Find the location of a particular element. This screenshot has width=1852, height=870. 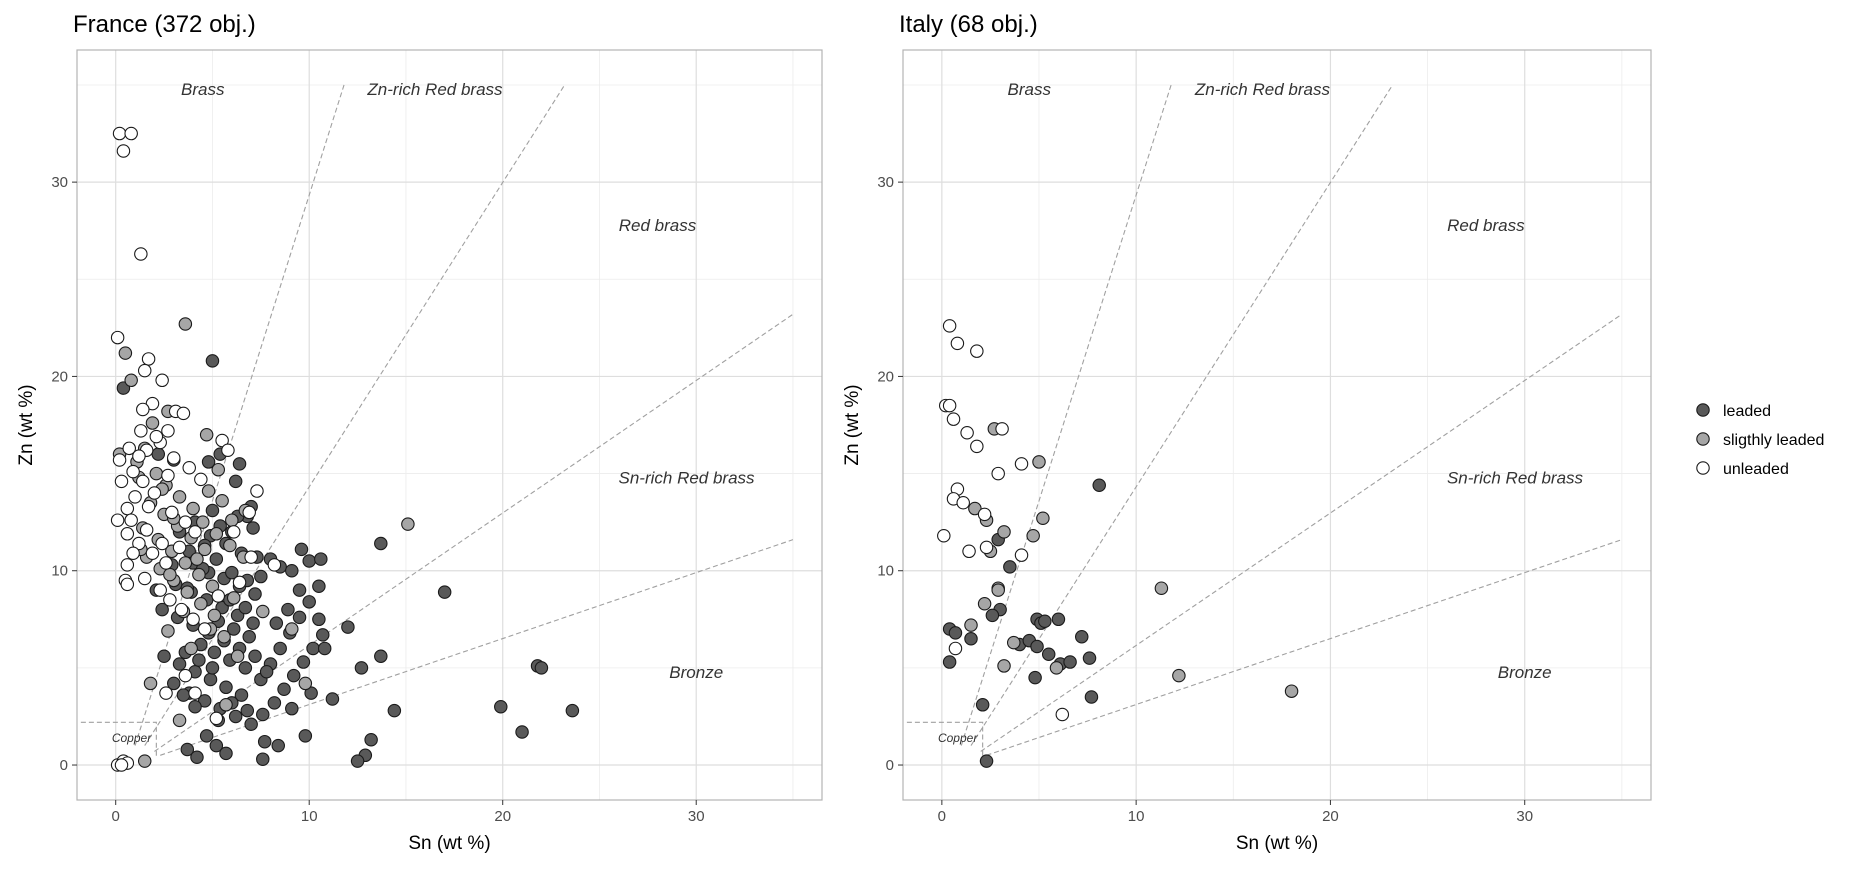

panel-title: Italy (68 obj.) is located at coordinates (968, 24).